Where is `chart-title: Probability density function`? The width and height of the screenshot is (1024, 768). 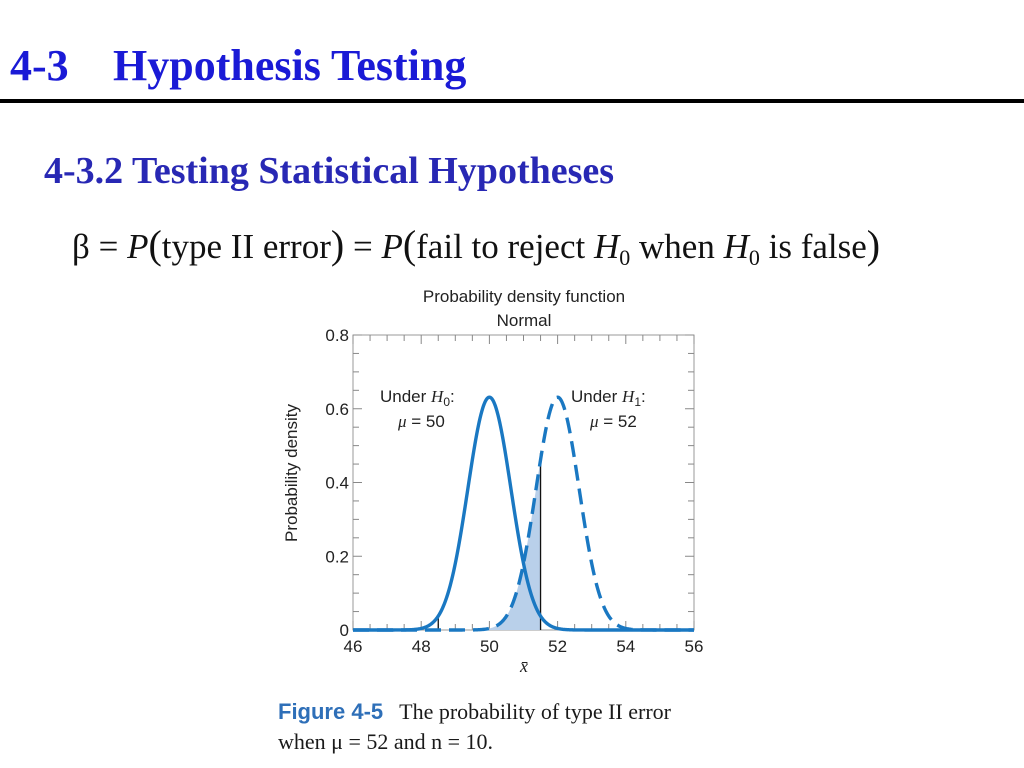 chart-title: Probability density function is located at coordinates (524, 296).